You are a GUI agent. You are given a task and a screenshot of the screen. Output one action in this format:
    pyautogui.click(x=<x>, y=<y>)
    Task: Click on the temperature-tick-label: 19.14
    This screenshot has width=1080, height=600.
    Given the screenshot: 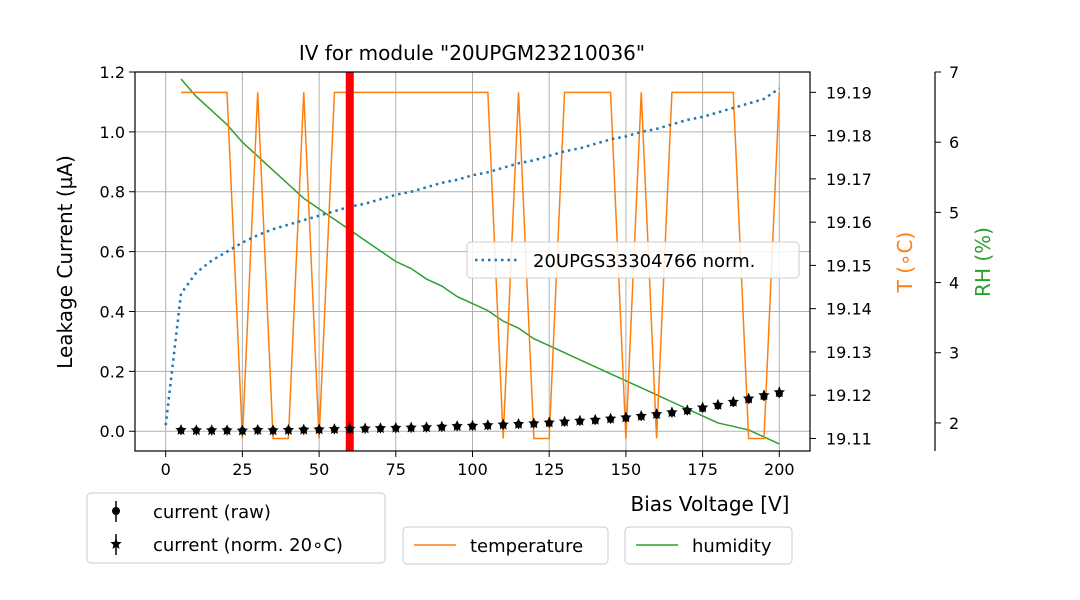 What is the action you would take?
    pyautogui.click(x=849, y=309)
    